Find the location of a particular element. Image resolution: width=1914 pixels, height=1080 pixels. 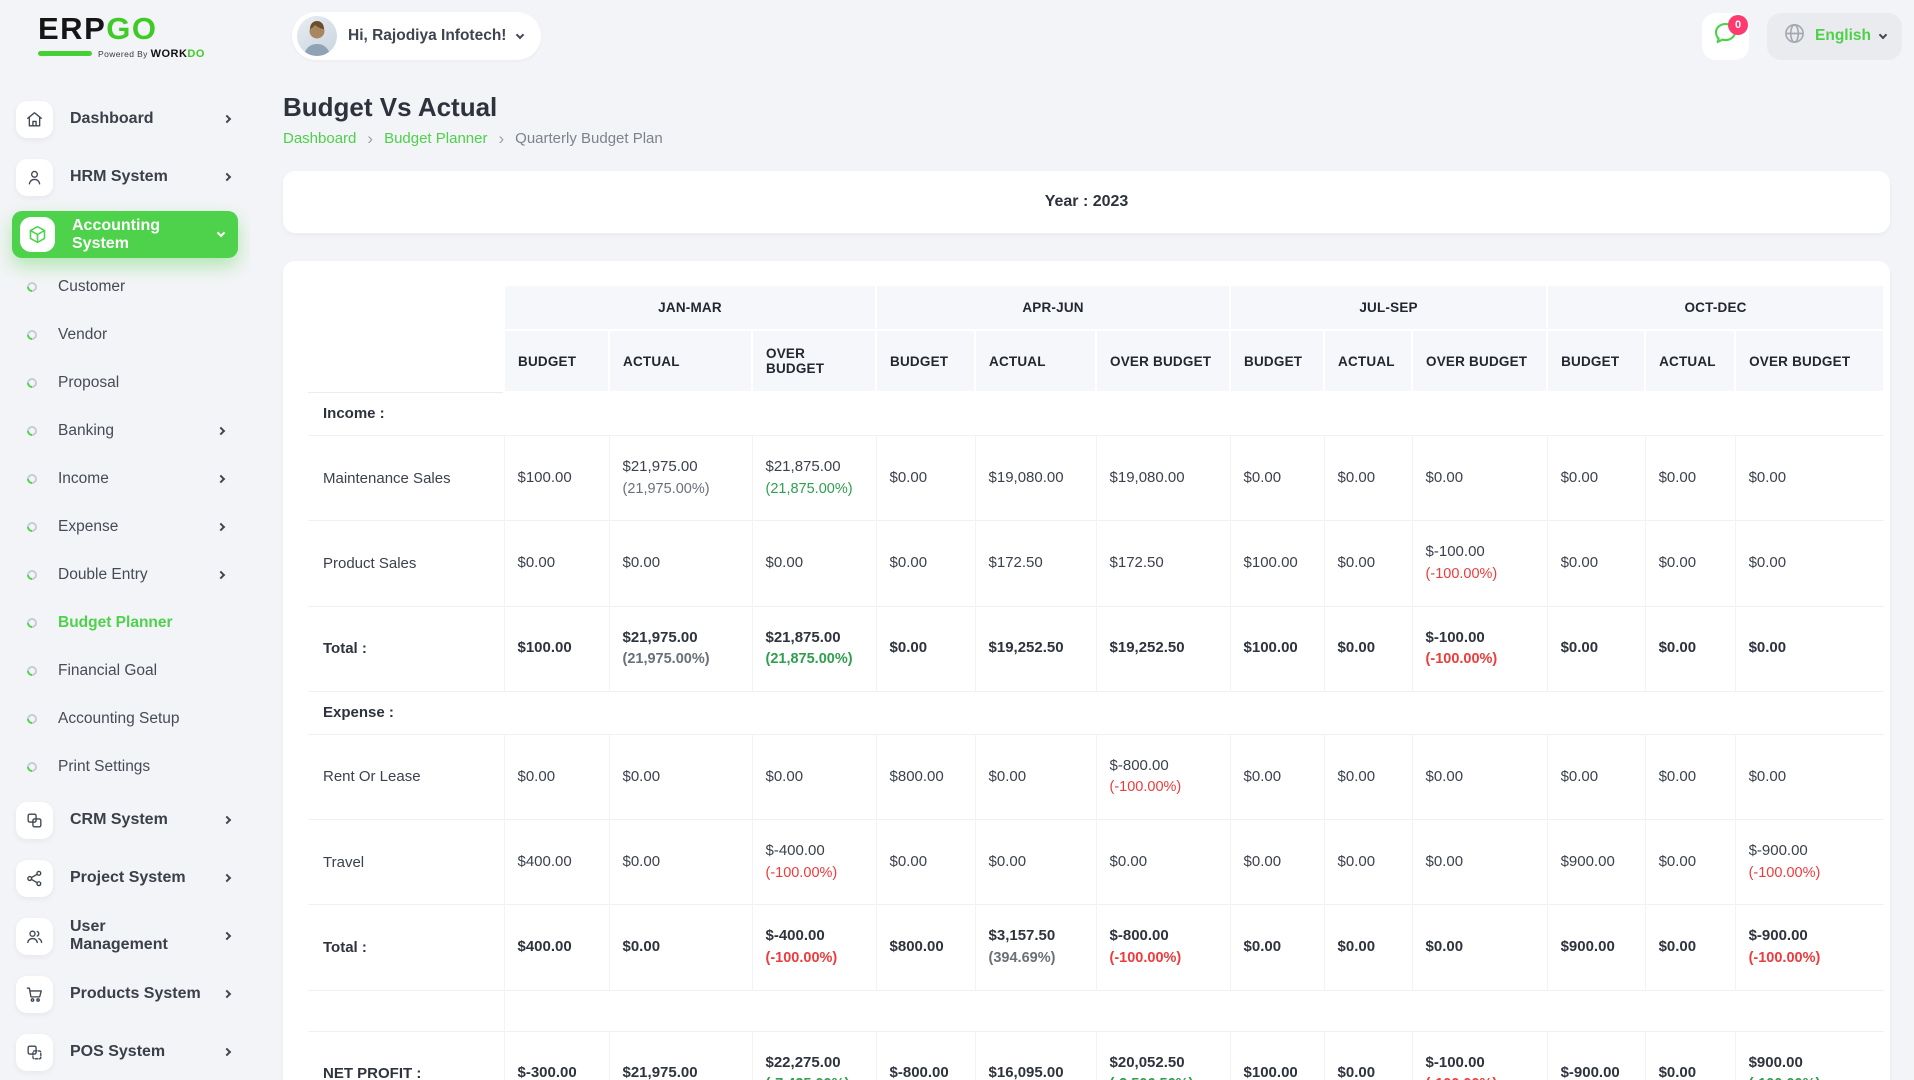

logo-text: ERPGO is located at coordinates (144, 28).